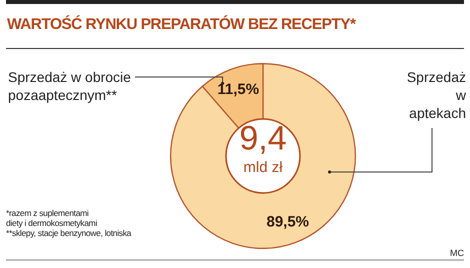 The height and width of the screenshot is (268, 470). Describe the element at coordinates (70, 86) in the screenshot. I see `slice-label: Sprzedaż w obrocie pozaaptecznym**` at that location.